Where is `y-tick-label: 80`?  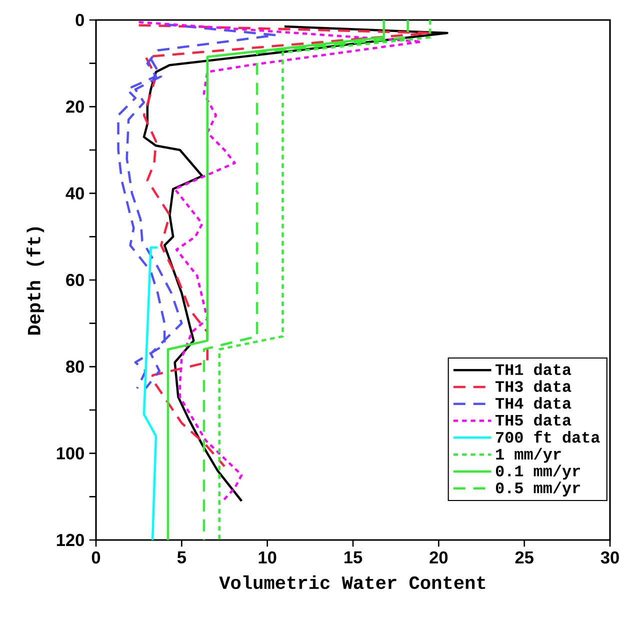 y-tick-label: 80 is located at coordinates (75, 366).